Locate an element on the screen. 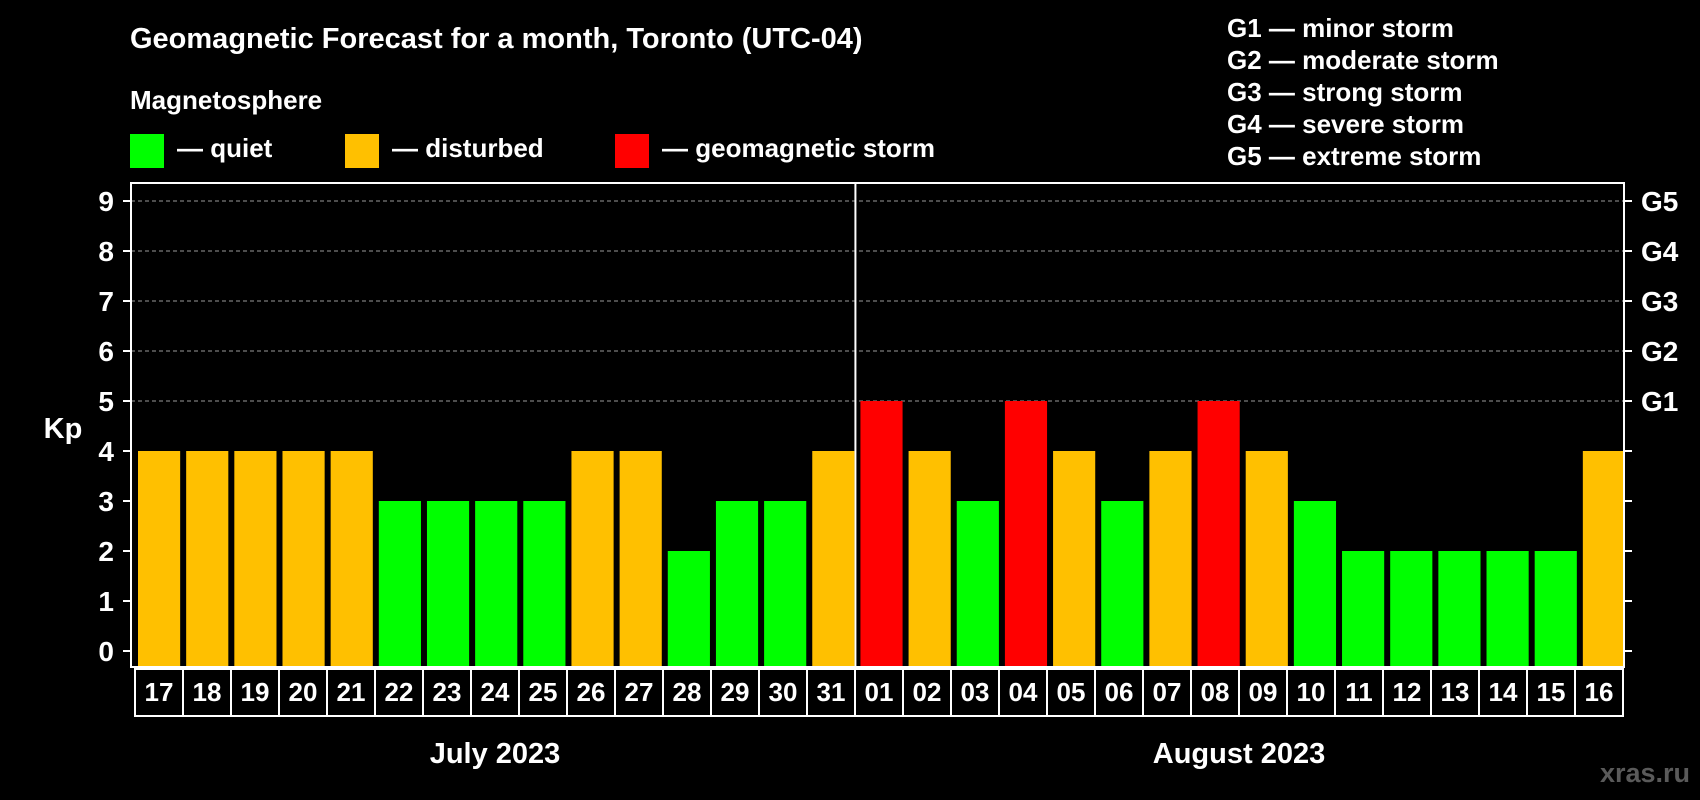 This screenshot has width=1700, height=800. color-legend: — quiet — disturbed — geomagnetic storm is located at coordinates (532, 150).